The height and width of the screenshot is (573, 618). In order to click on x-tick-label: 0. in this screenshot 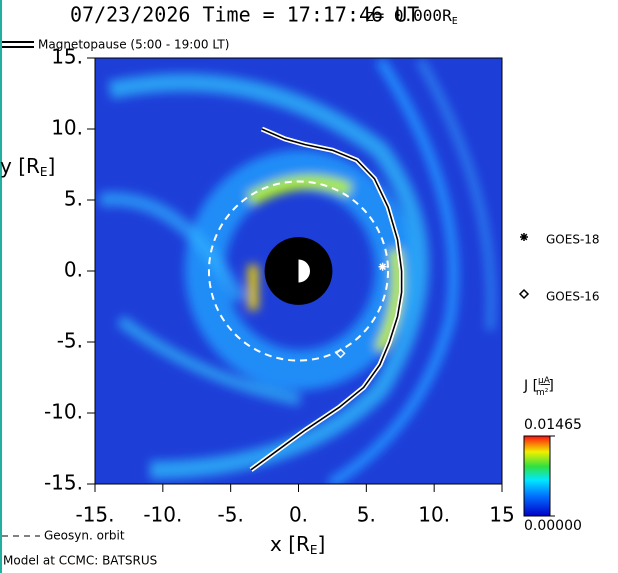, I will do `click(298, 515)`.